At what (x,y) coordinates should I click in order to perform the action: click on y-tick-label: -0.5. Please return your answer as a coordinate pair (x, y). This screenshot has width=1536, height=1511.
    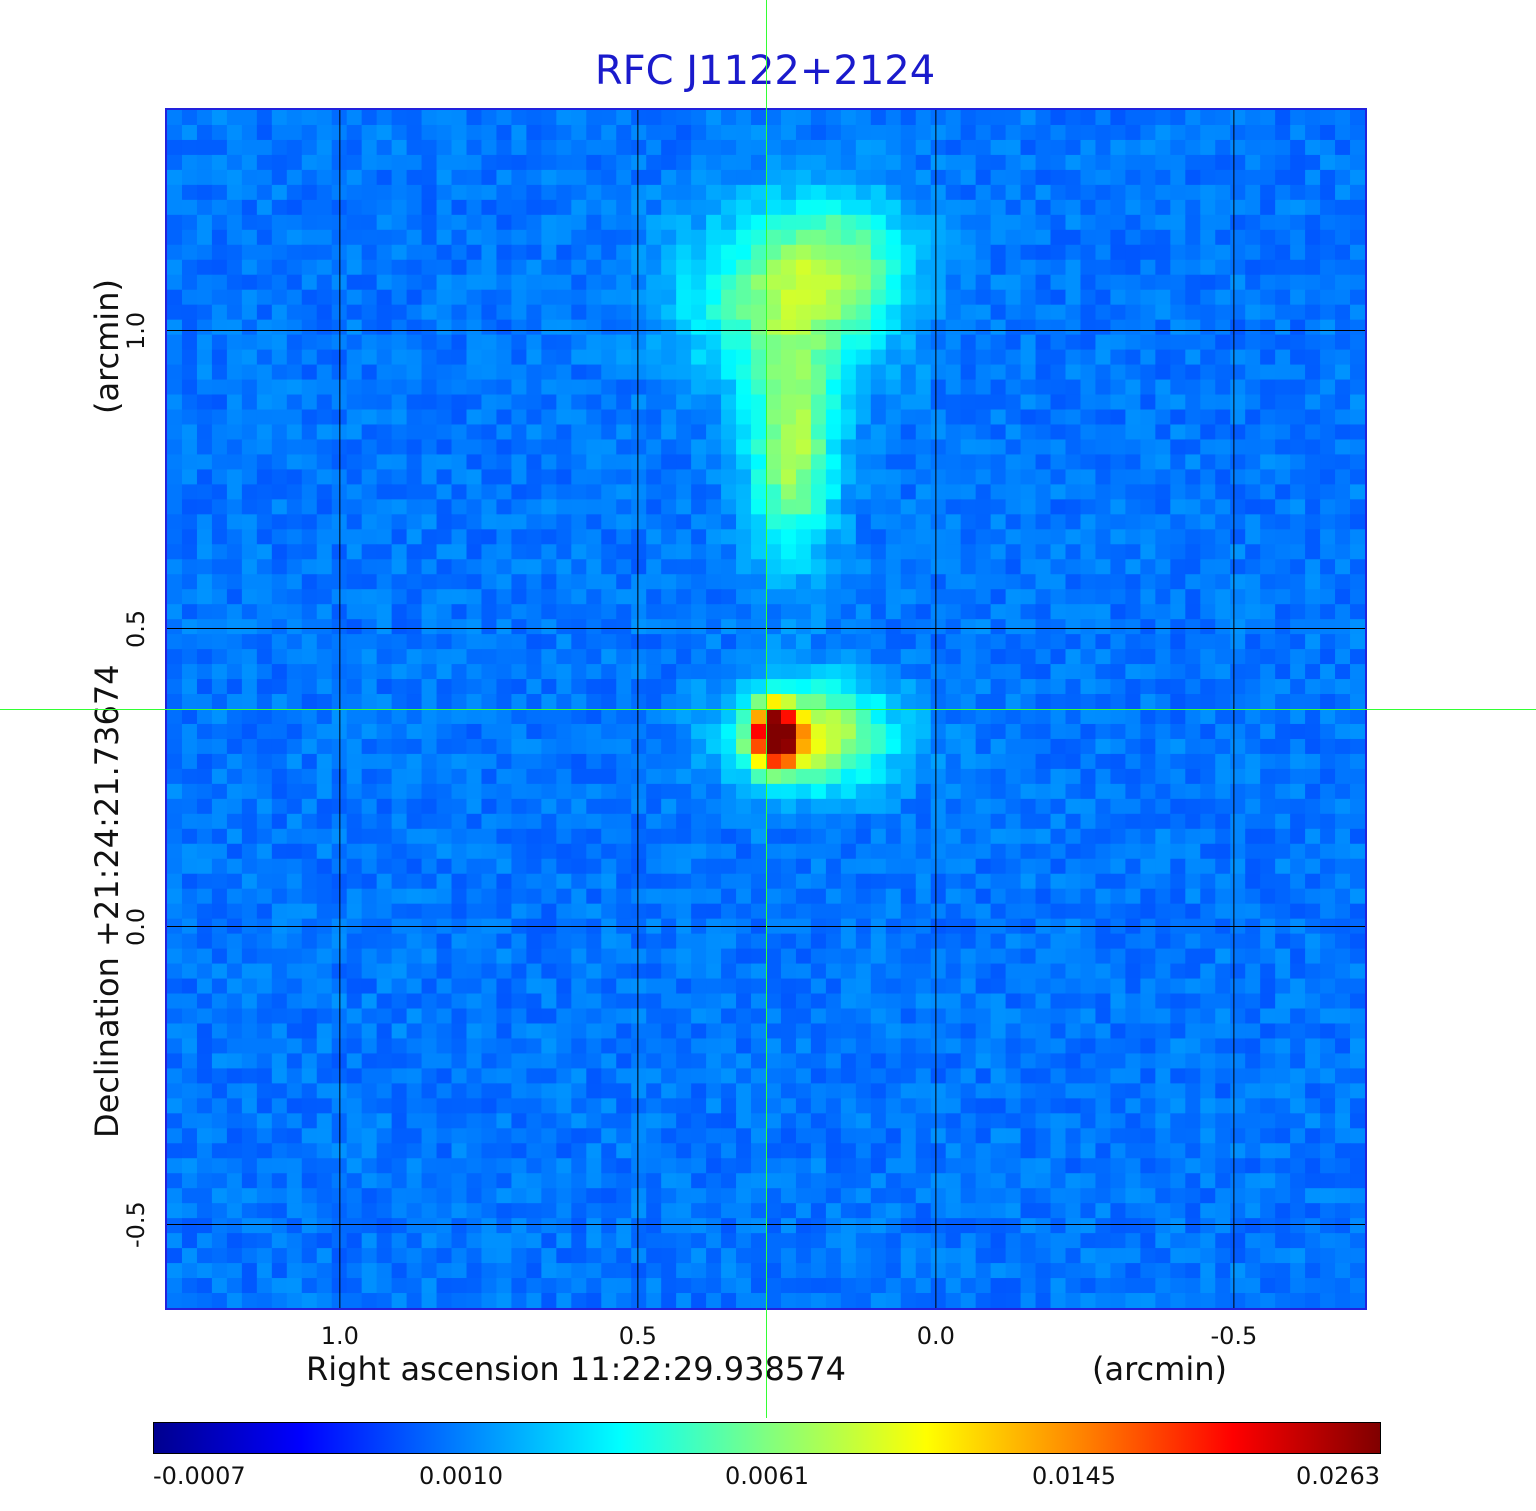
    Looking at the image, I should click on (136, 1224).